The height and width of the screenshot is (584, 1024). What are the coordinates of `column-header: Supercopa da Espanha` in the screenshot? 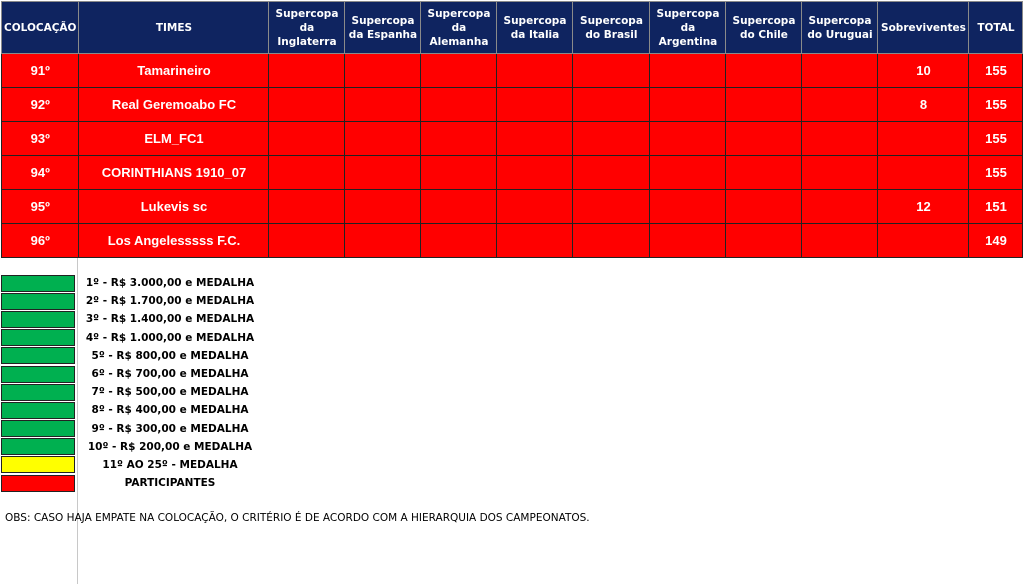 It's located at (383, 27).